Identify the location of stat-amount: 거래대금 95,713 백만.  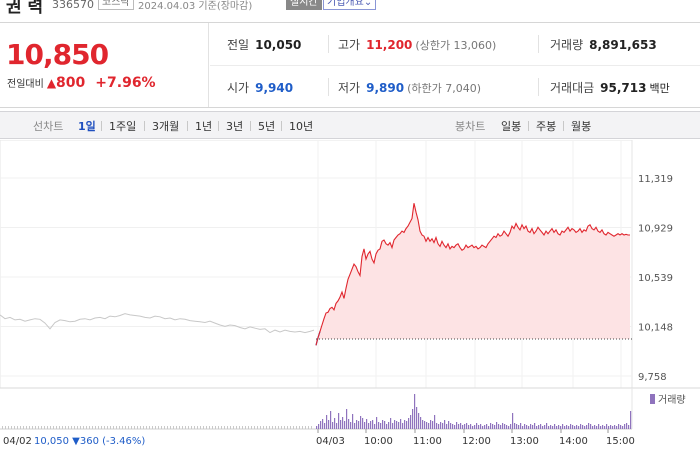
(610, 87).